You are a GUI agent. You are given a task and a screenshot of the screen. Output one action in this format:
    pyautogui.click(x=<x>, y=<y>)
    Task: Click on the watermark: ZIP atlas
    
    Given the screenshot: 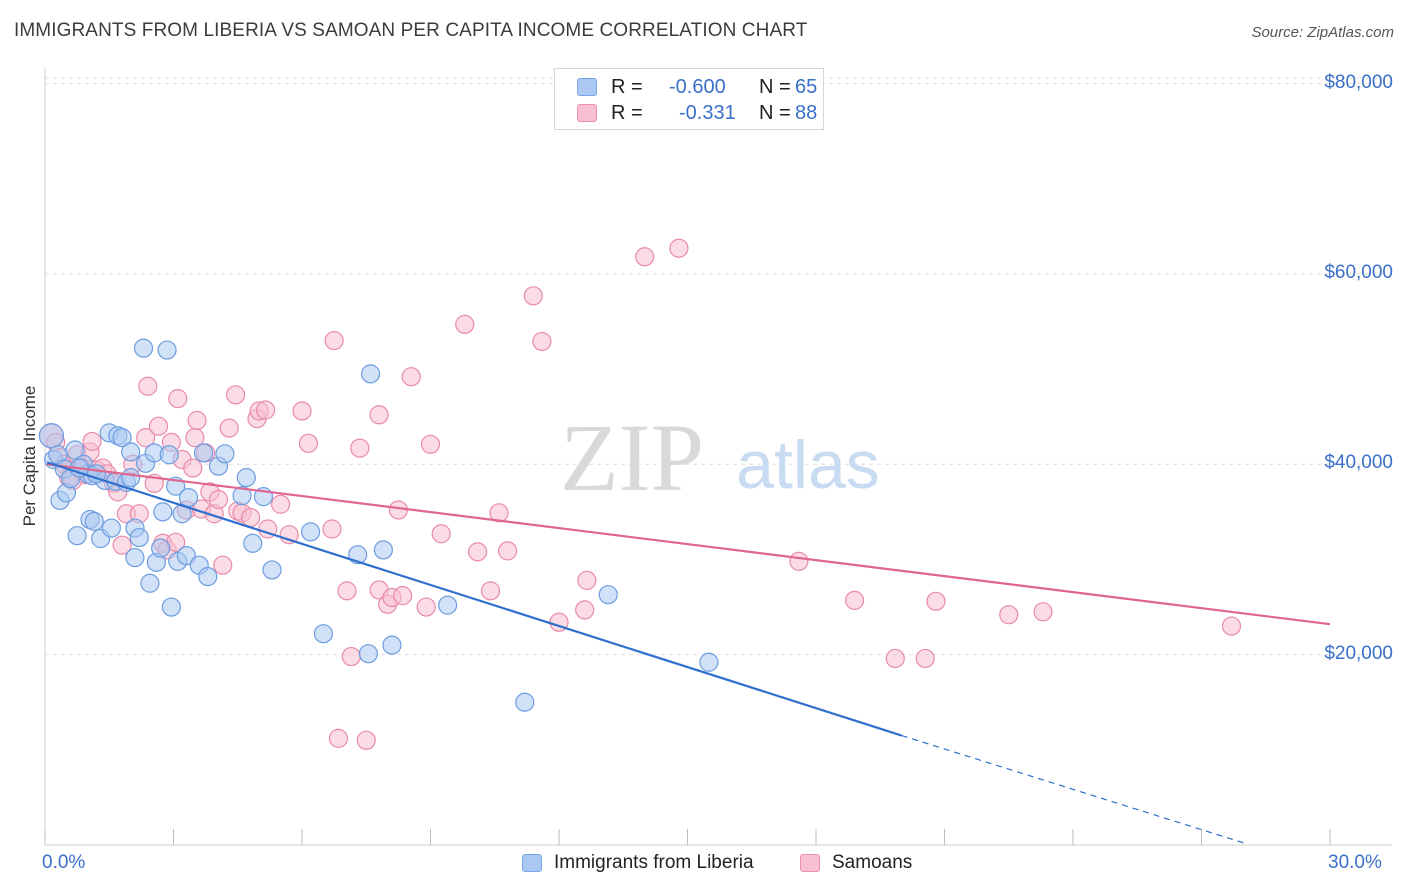 What is the action you would take?
    pyautogui.click(x=720, y=457)
    